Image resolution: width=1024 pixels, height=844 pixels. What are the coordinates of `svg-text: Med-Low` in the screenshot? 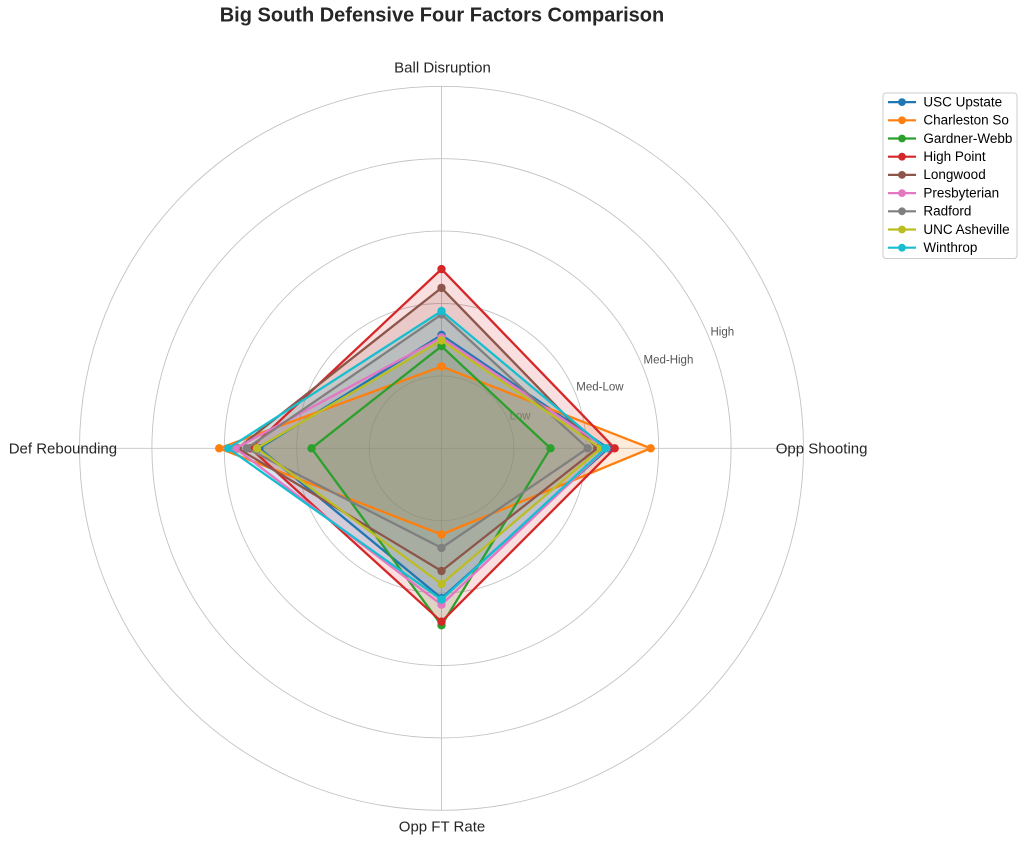 It's located at (600, 388).